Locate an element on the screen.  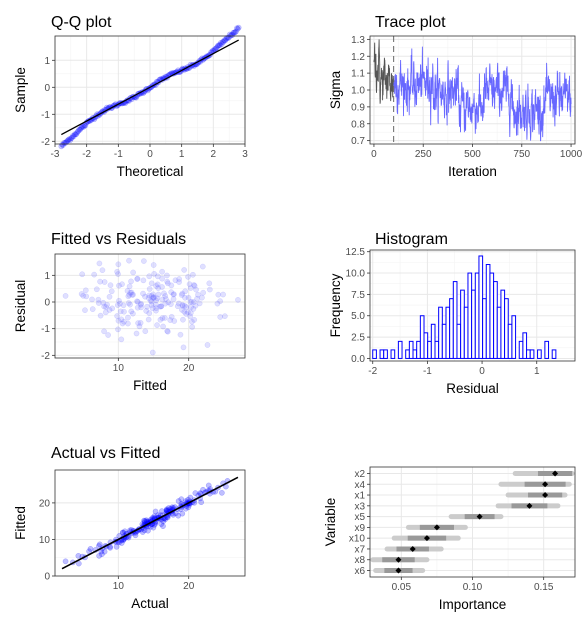
y-tick-label: 1.1 is located at coordinates (358, 74).